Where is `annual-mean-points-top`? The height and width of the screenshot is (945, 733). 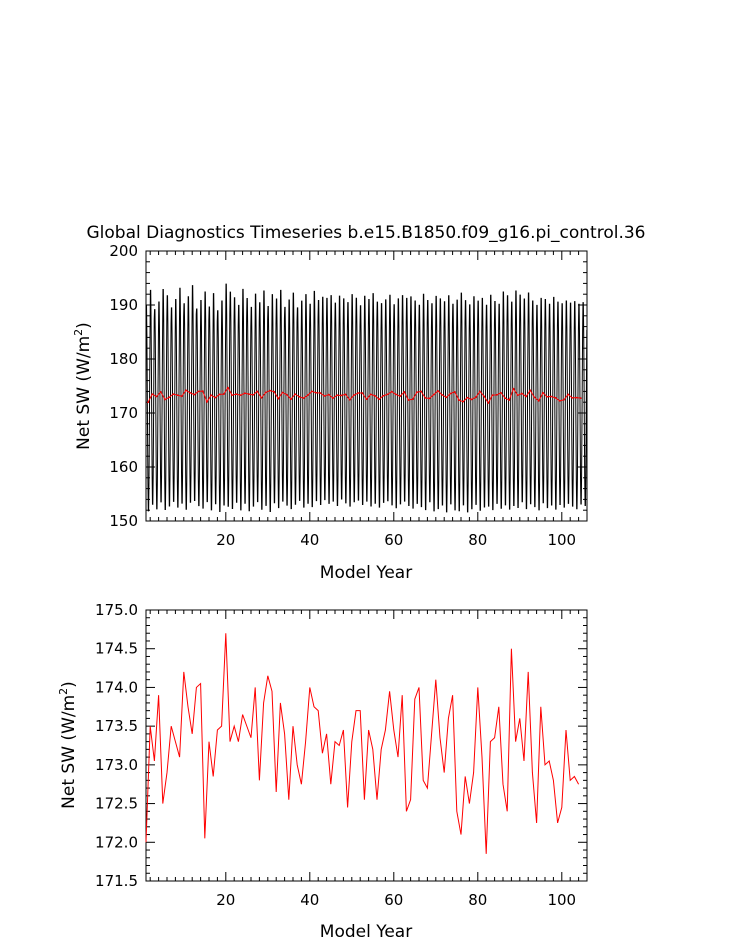 annual-mean-points-top is located at coordinates (364, 395).